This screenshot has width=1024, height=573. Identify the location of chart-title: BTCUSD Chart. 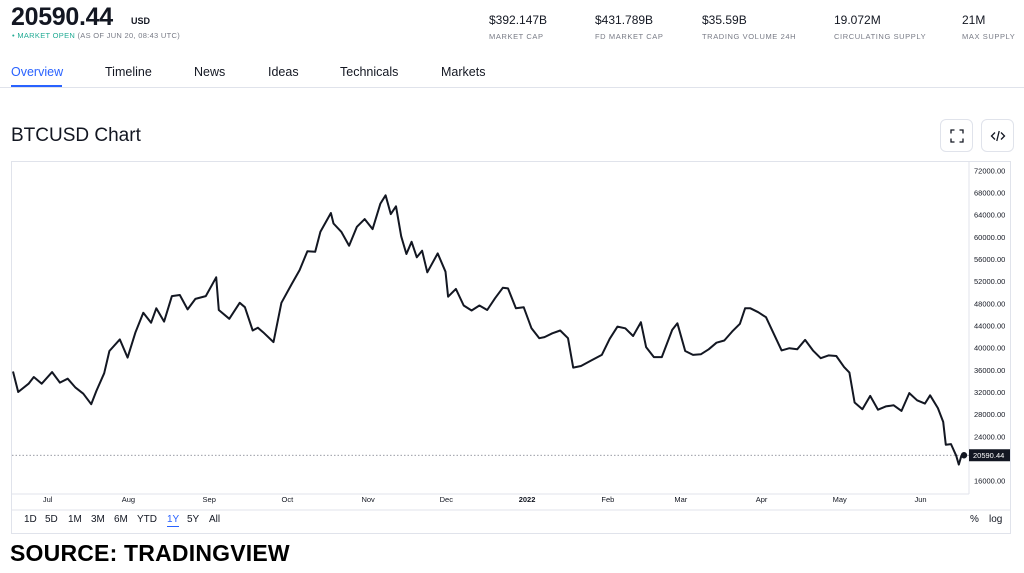
(76, 135).